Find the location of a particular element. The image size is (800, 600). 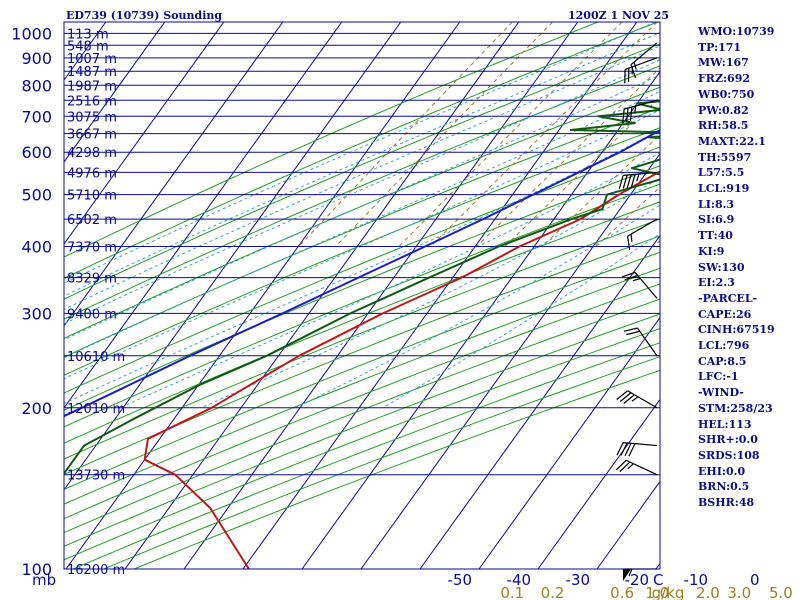

temperature-tick-label: -10 is located at coordinates (696, 580).